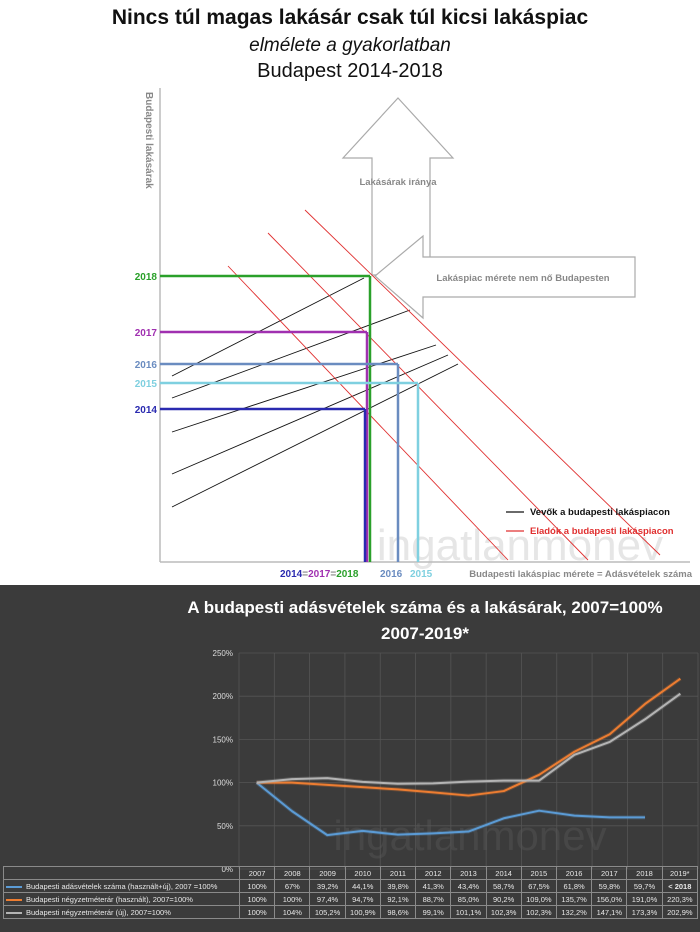 The height and width of the screenshot is (932, 700). Describe the element at coordinates (146, 277) in the screenshot. I see `year-label-2018: 2018` at that location.